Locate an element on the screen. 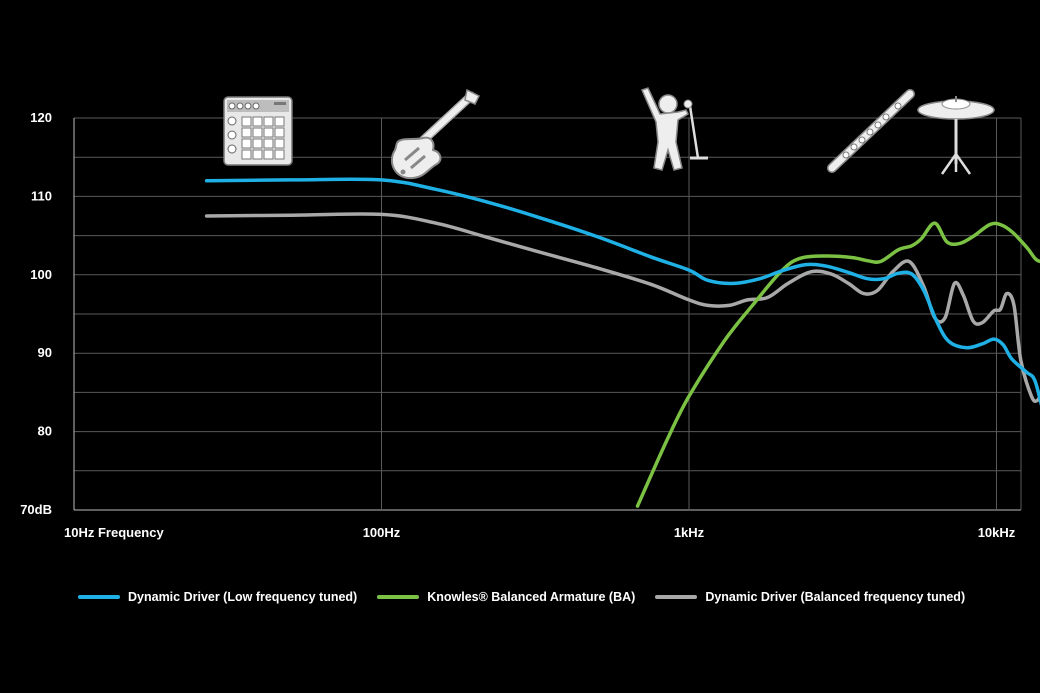 The width and height of the screenshot is (1040, 693). y-tick-label: 110 is located at coordinates (41, 195).